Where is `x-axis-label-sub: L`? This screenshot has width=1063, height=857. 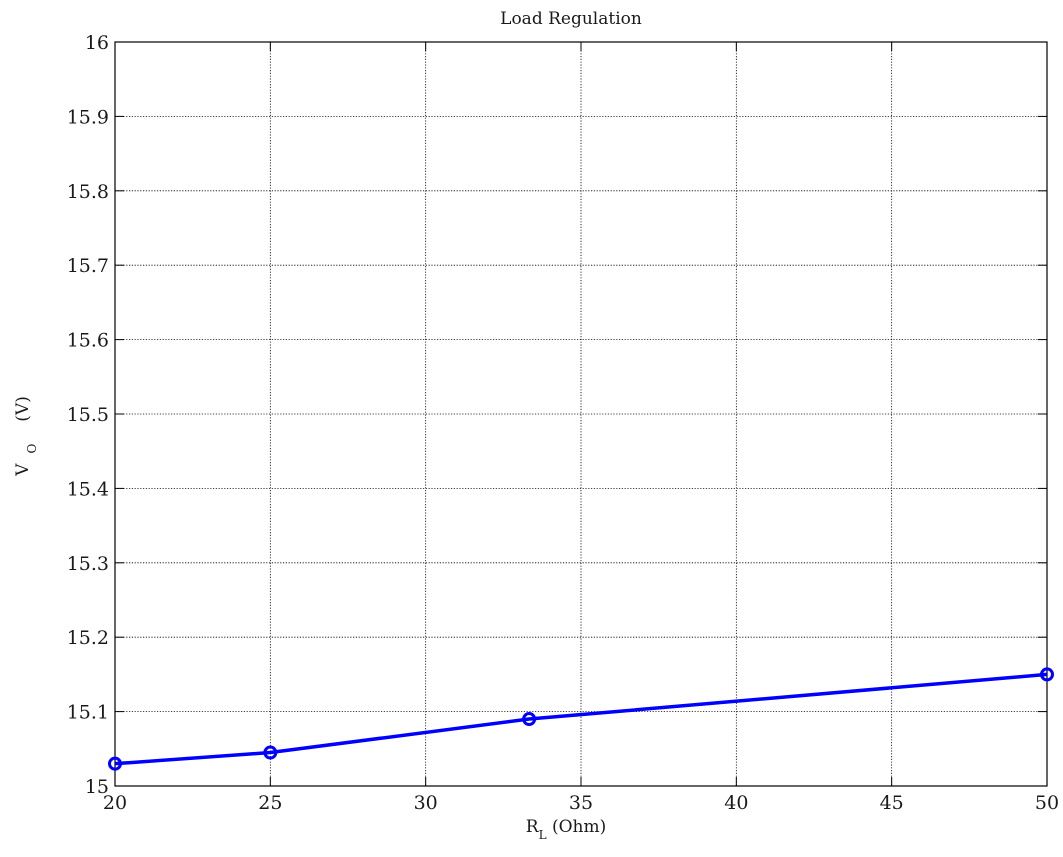
x-axis-label-sub: L is located at coordinates (543, 835).